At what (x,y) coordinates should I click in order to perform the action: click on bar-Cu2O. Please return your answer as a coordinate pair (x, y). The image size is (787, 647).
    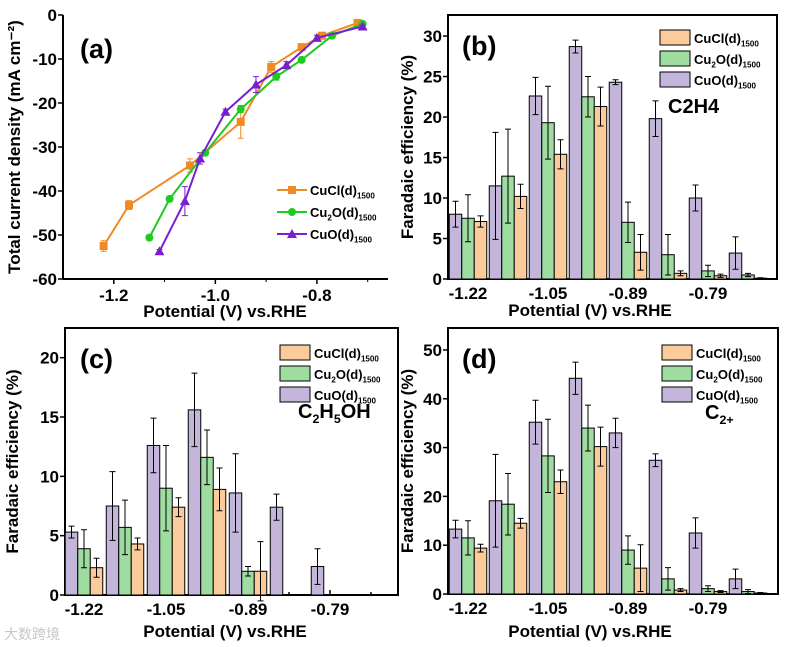
    Looking at the image, I should click on (588, 511).